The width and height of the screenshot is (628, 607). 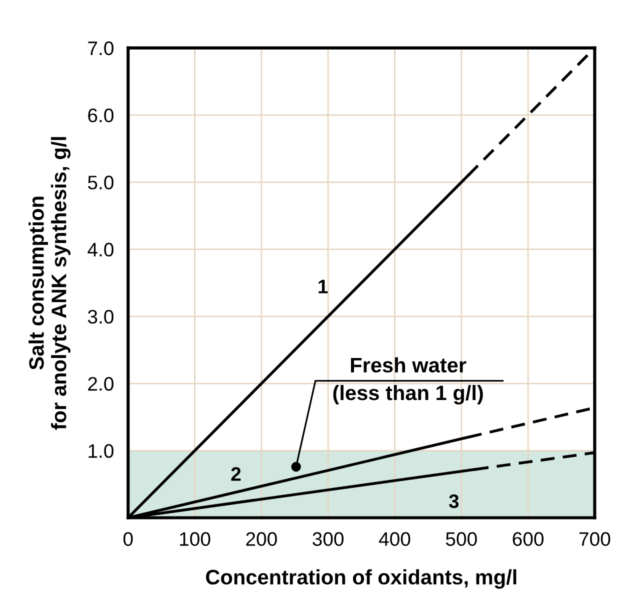 I want to click on y-tick-label: 6.0, so click(x=101, y=115).